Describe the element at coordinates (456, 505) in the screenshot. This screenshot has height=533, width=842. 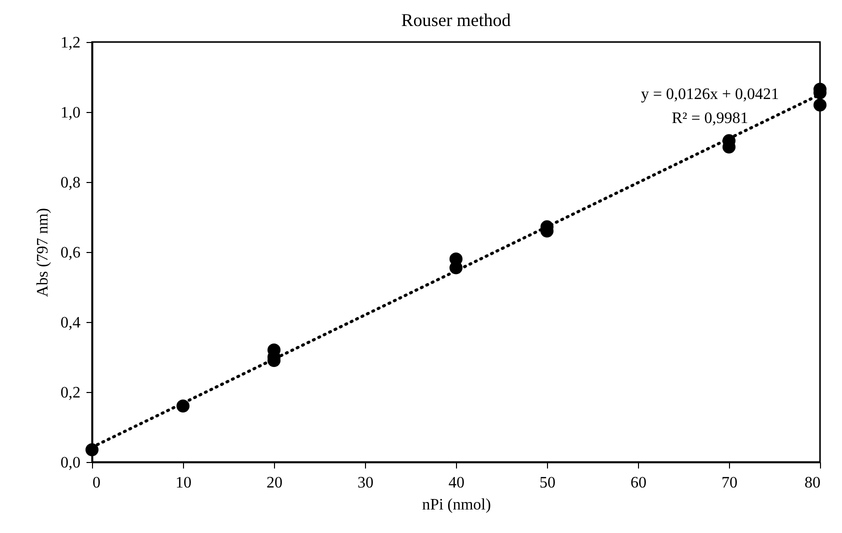
I see `x-axis-title: nPi (nmol)` at that location.